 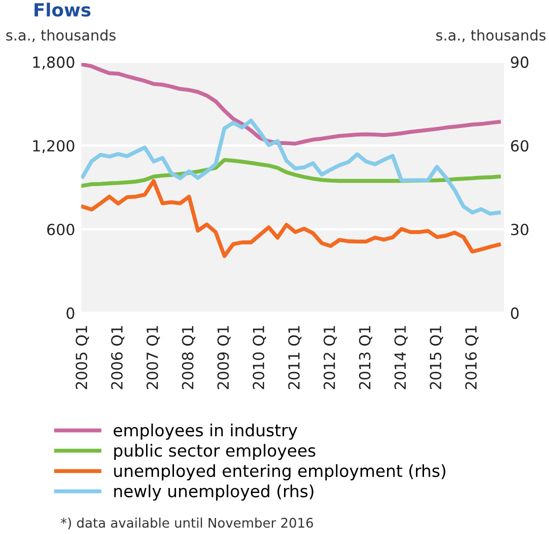 What do you see at coordinates (259, 358) in the screenshot?
I see `x-tick-label: 2010 Q1` at bounding box center [259, 358].